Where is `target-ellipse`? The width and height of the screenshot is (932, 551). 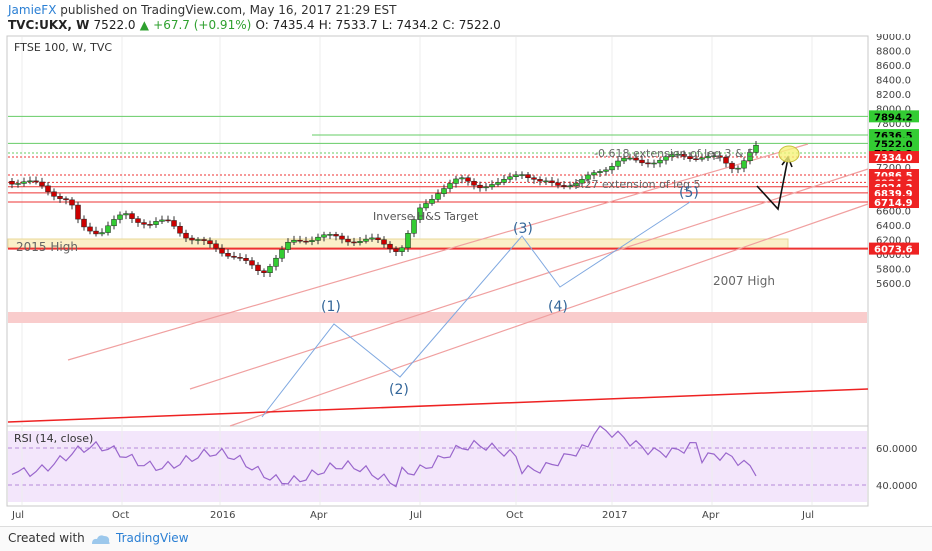
target-ellipse is located at coordinates (789, 154).